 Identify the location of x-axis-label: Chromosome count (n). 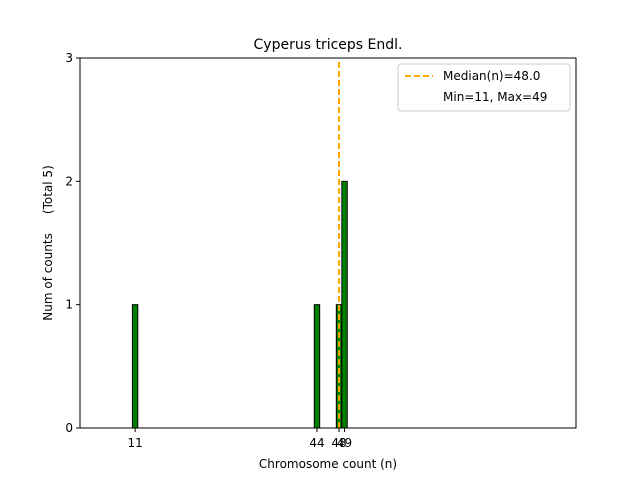
(328, 464).